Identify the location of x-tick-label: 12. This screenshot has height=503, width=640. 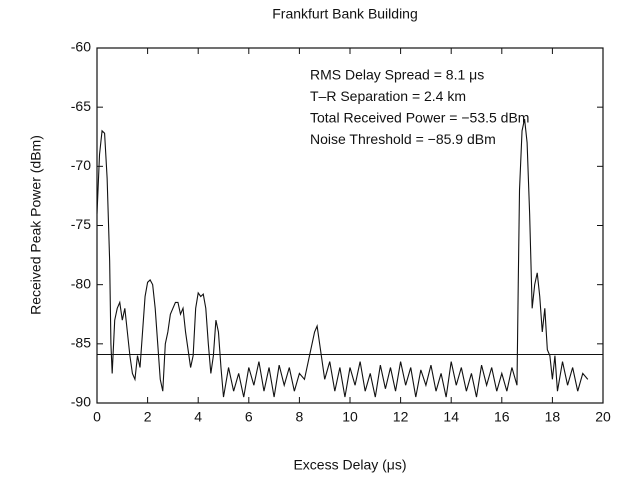
(401, 417).